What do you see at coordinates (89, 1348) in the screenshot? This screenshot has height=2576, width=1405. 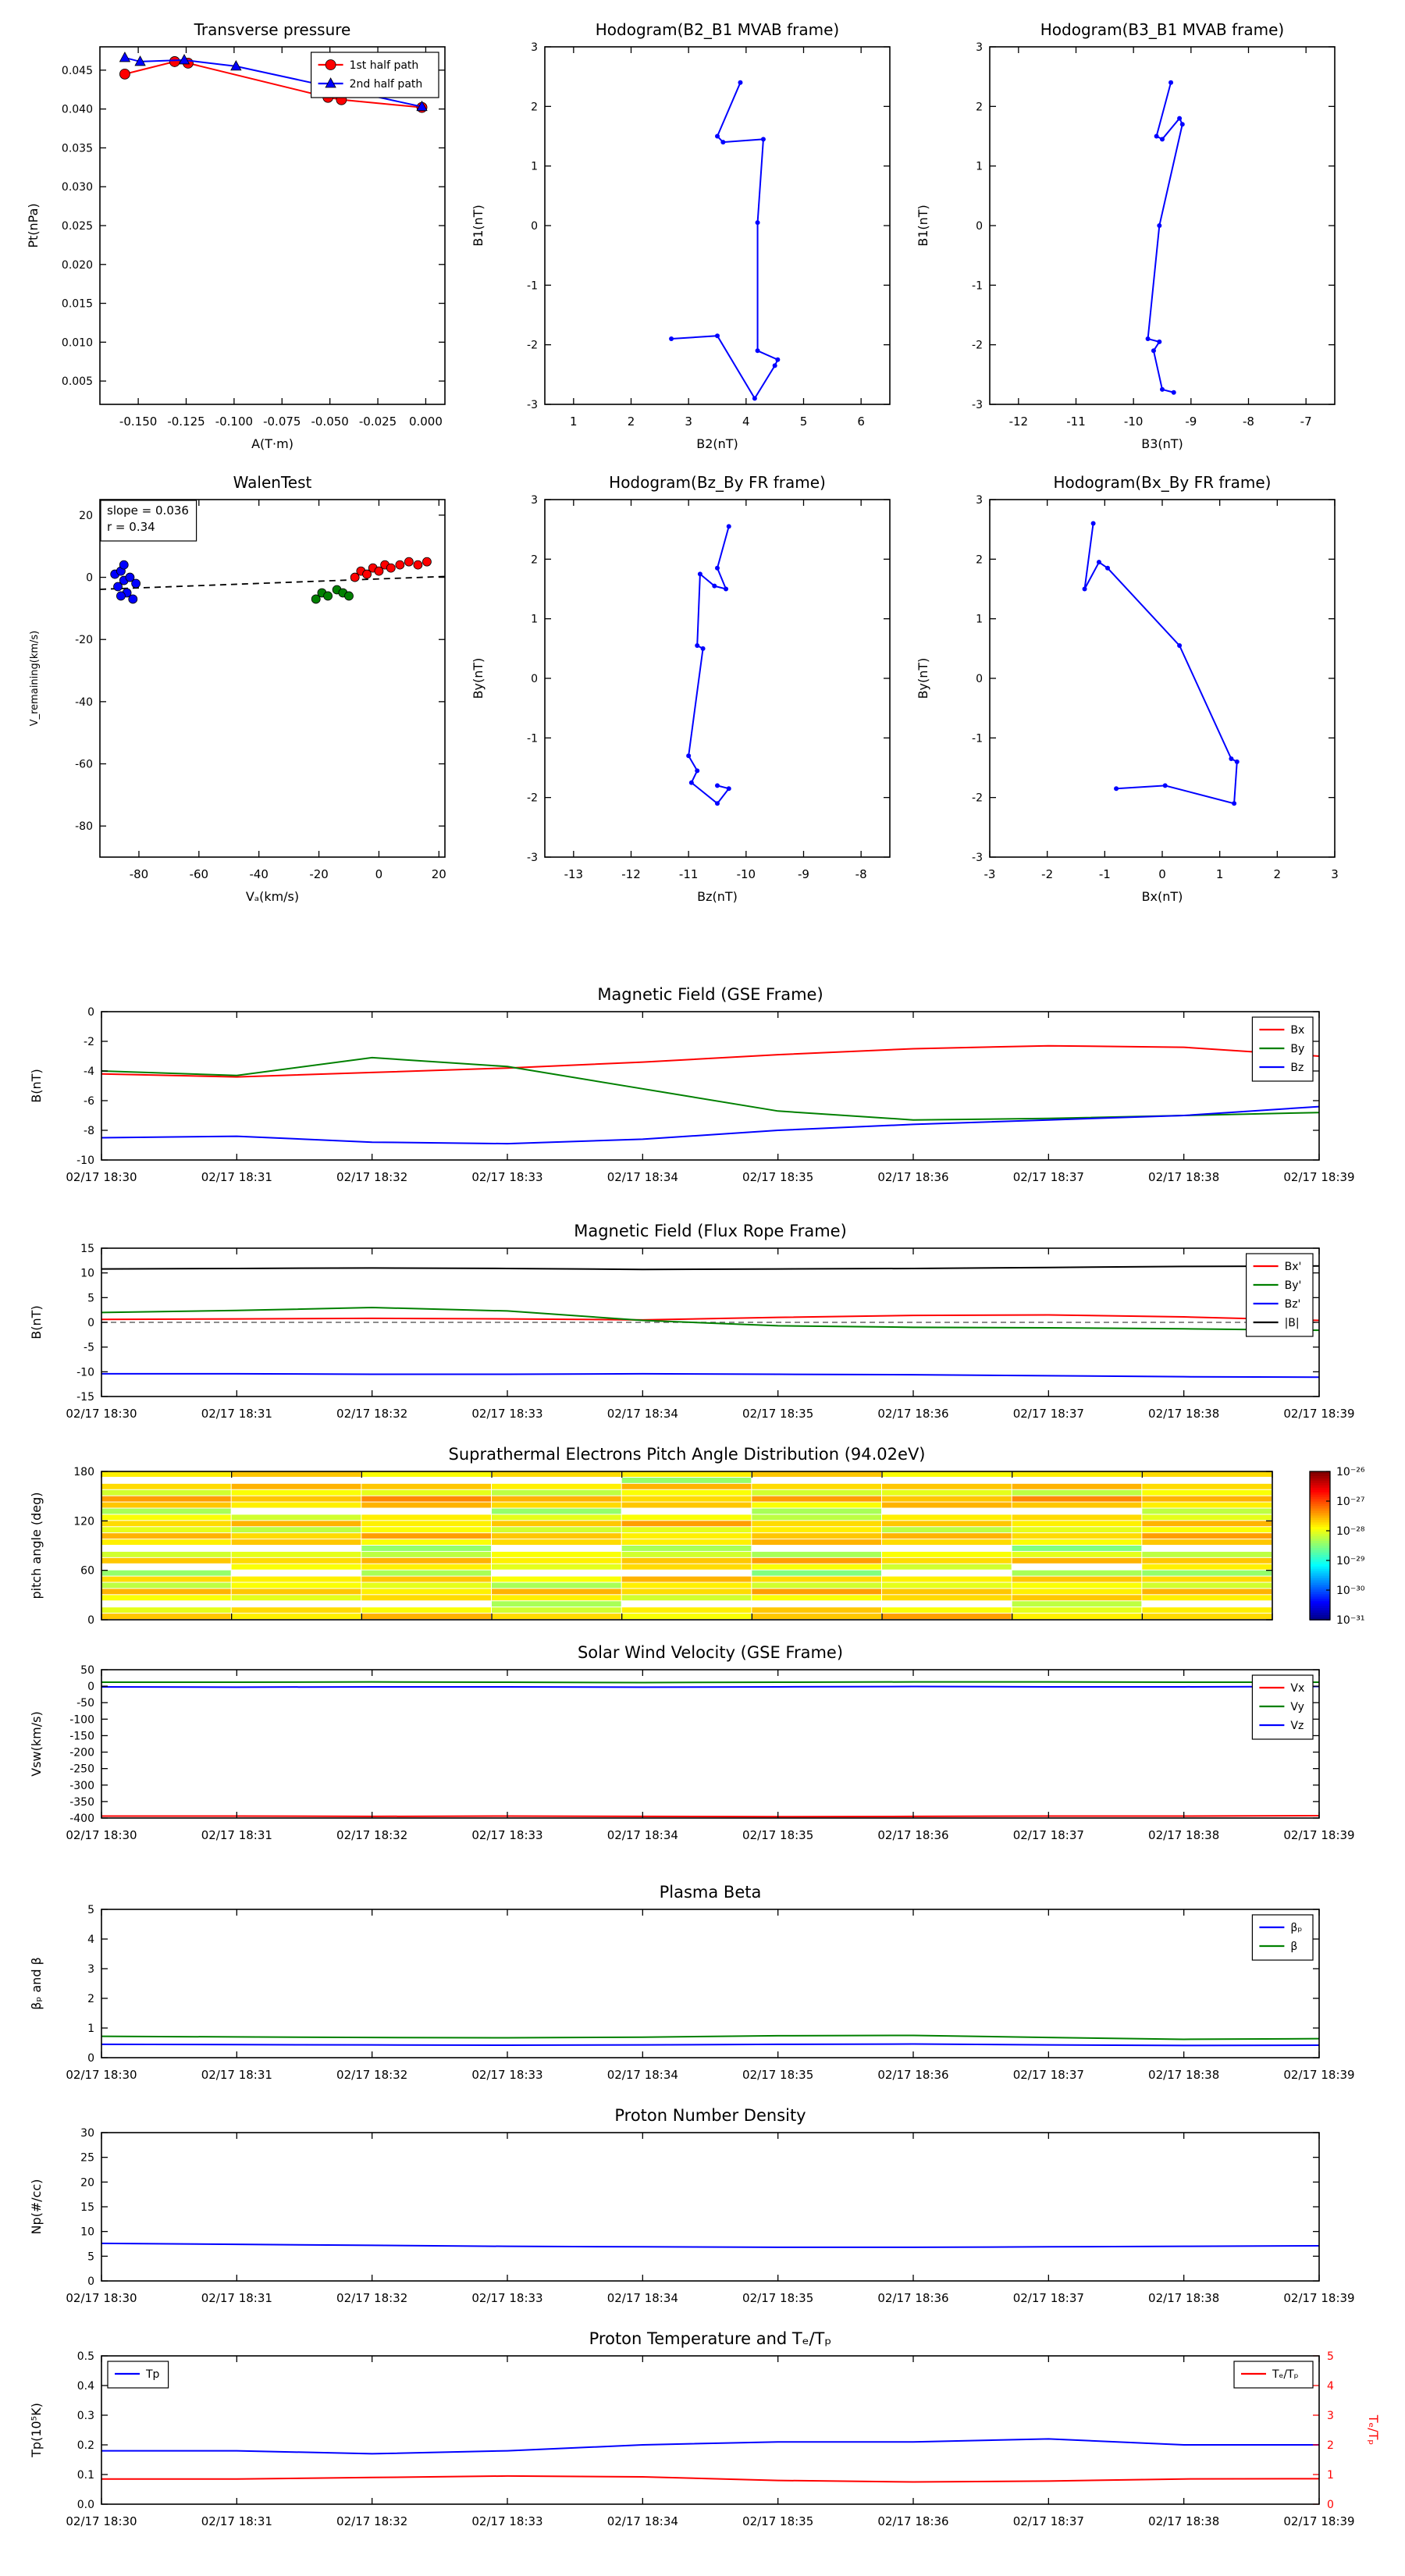 I see `svg-text: -5` at bounding box center [89, 1348].